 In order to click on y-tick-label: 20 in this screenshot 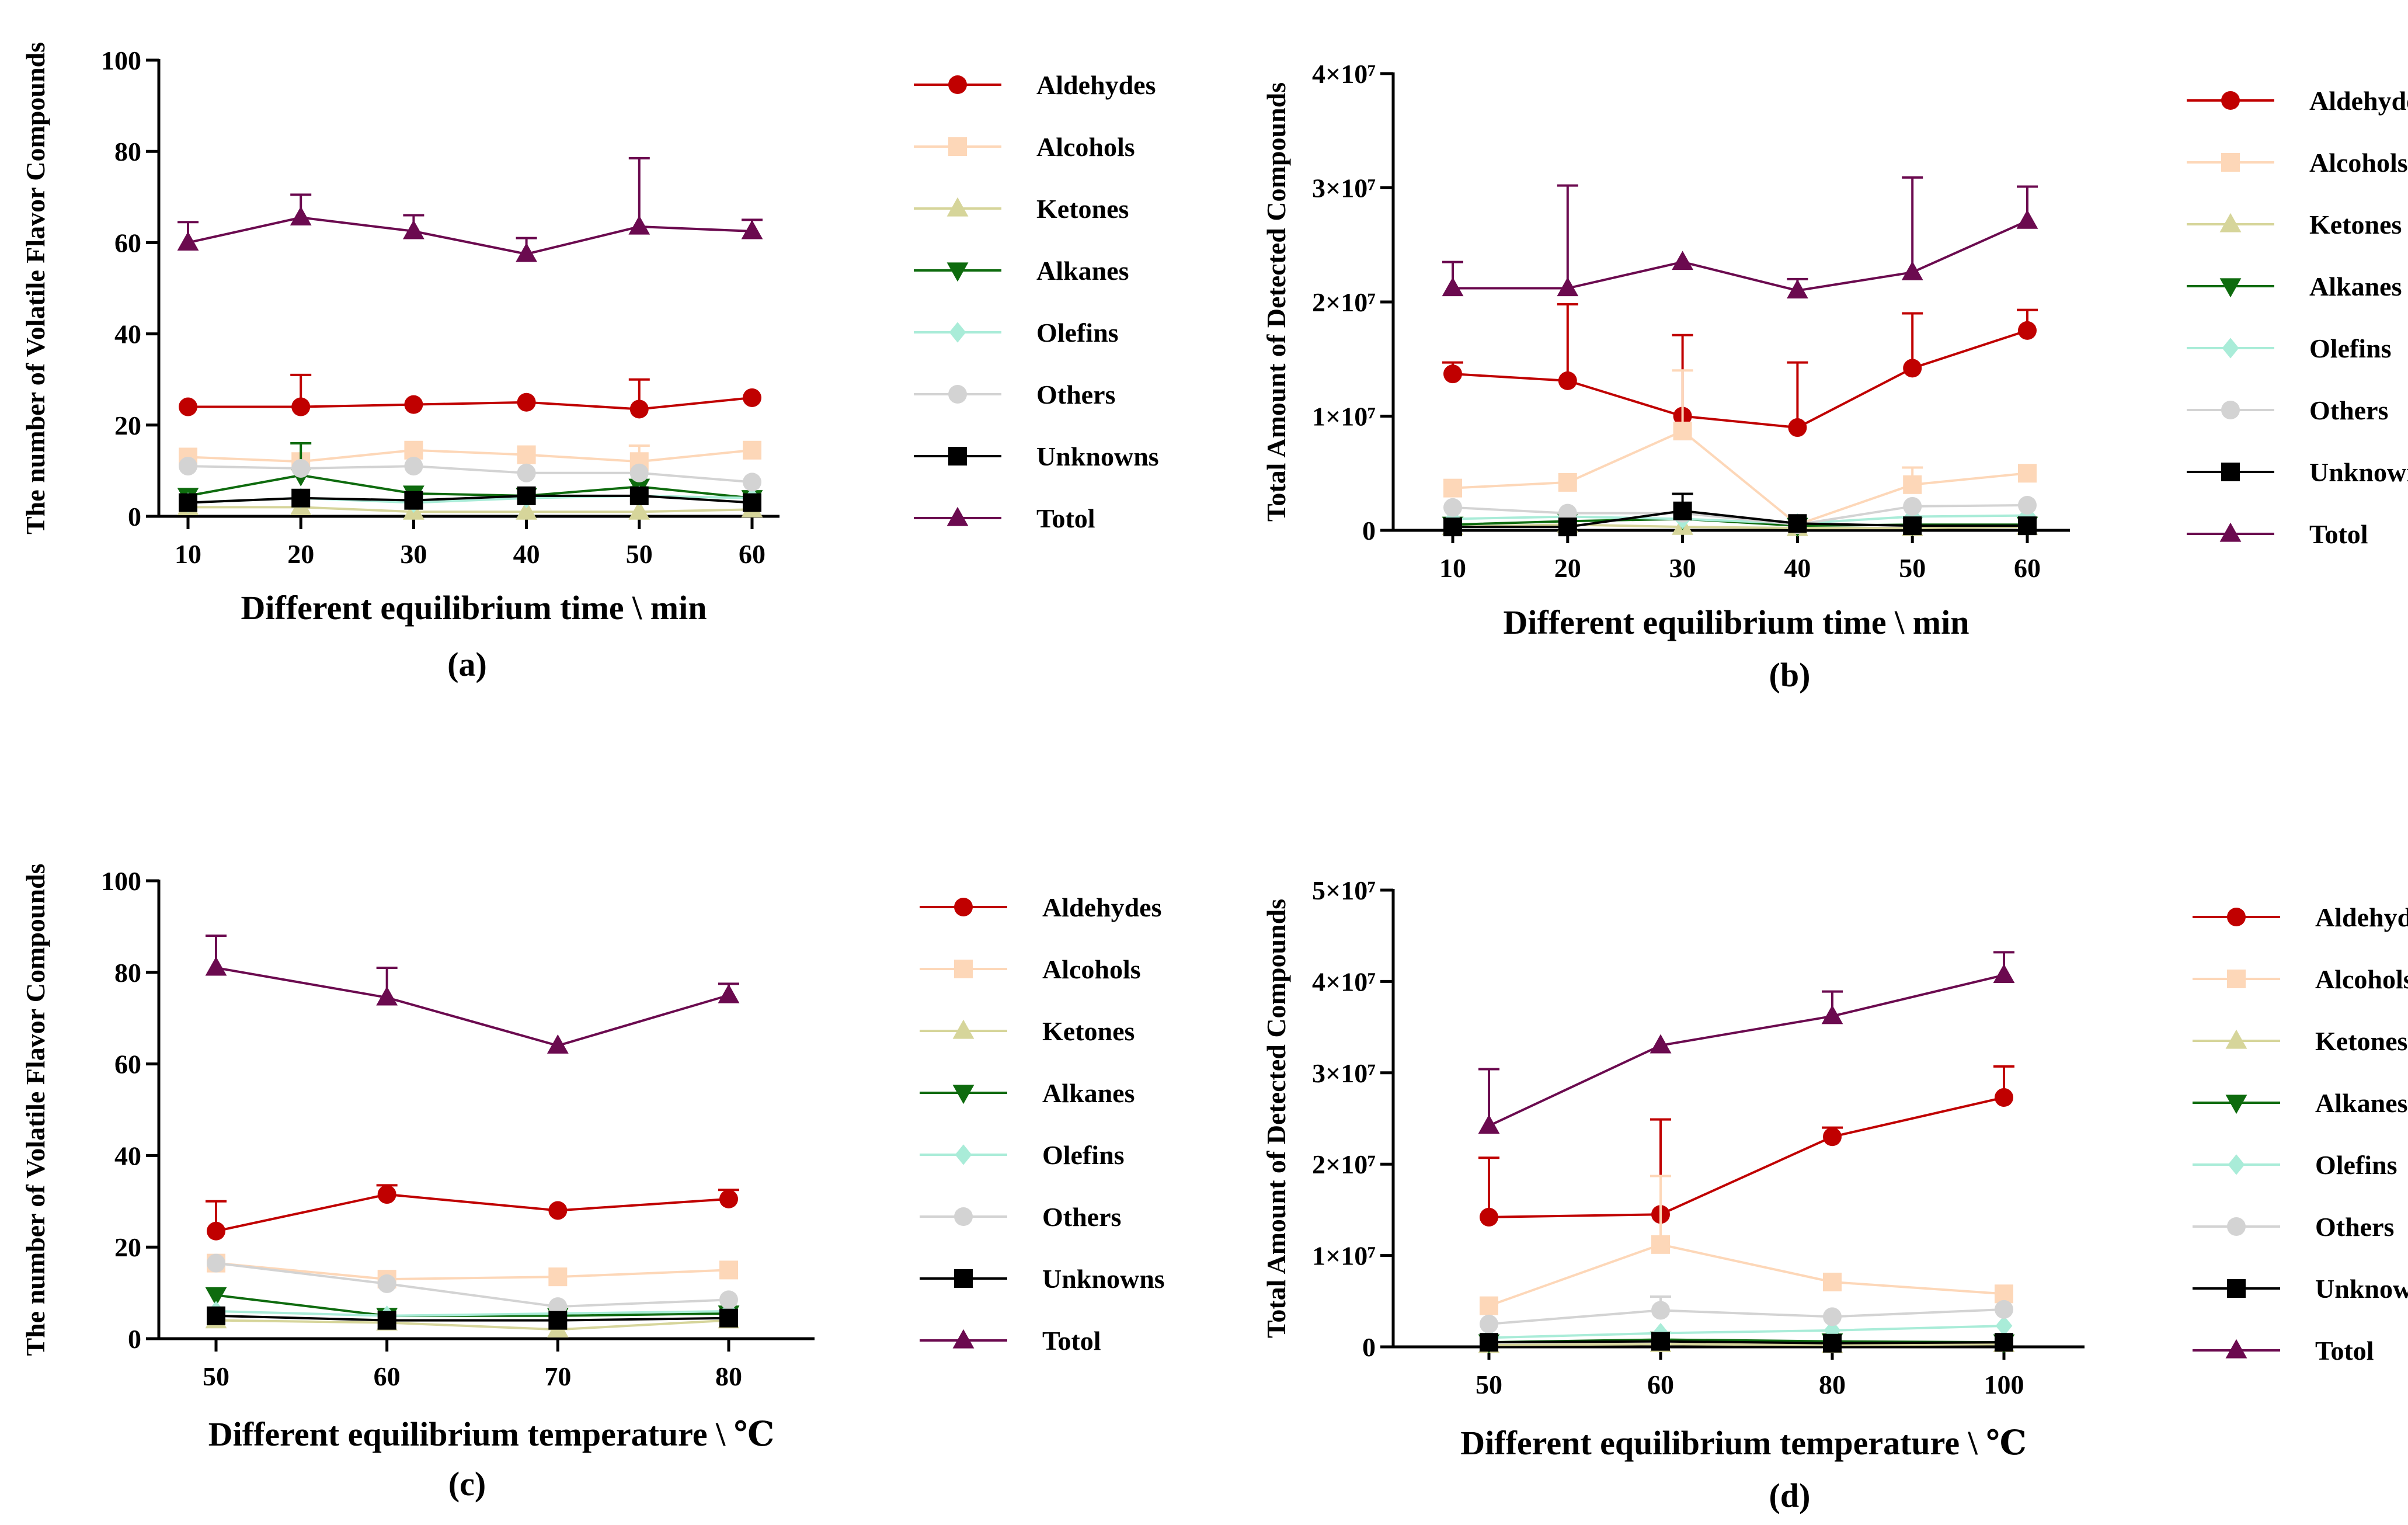, I will do `click(127, 425)`.